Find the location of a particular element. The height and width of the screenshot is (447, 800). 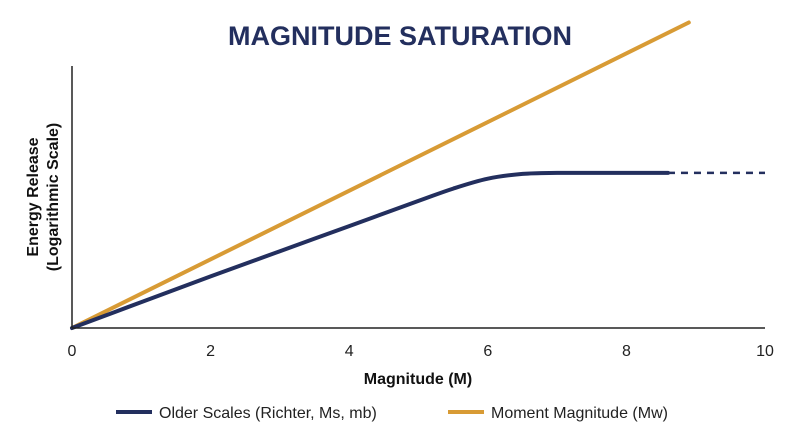

legend-item-moment-magnitude: Moment Magnitude (Mw) is located at coordinates (558, 413).